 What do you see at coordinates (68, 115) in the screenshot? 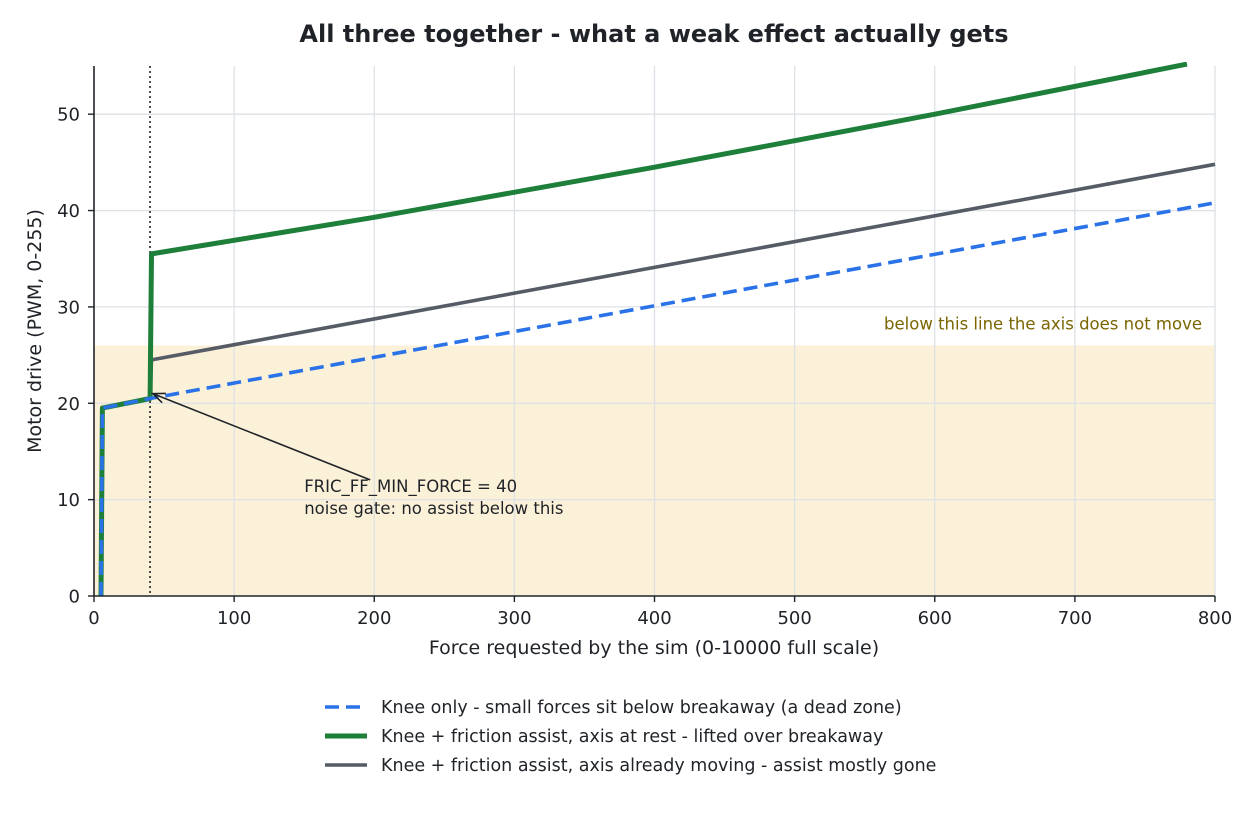
I see `y-tick-label: 50` at bounding box center [68, 115].